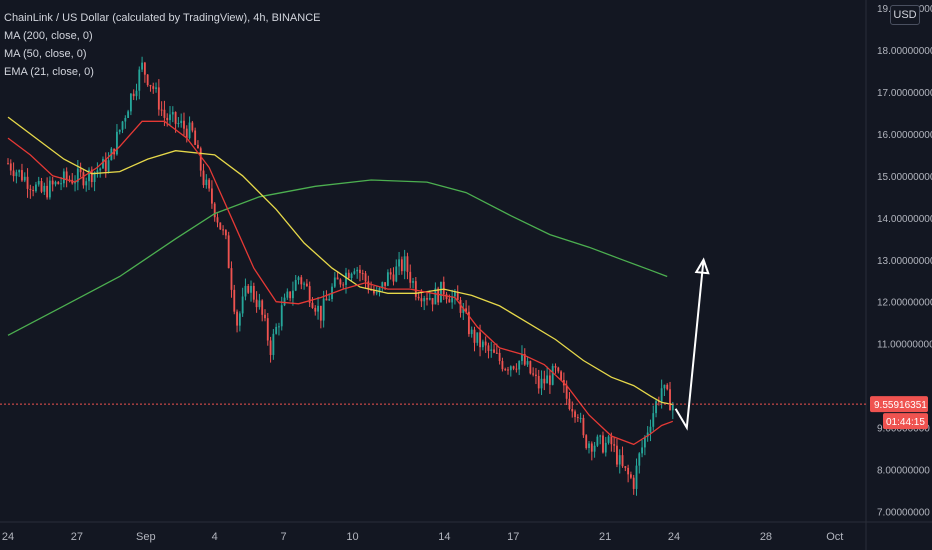 This screenshot has width=932, height=550. I want to click on y-tick-label: 14.00000000, so click(904, 219).